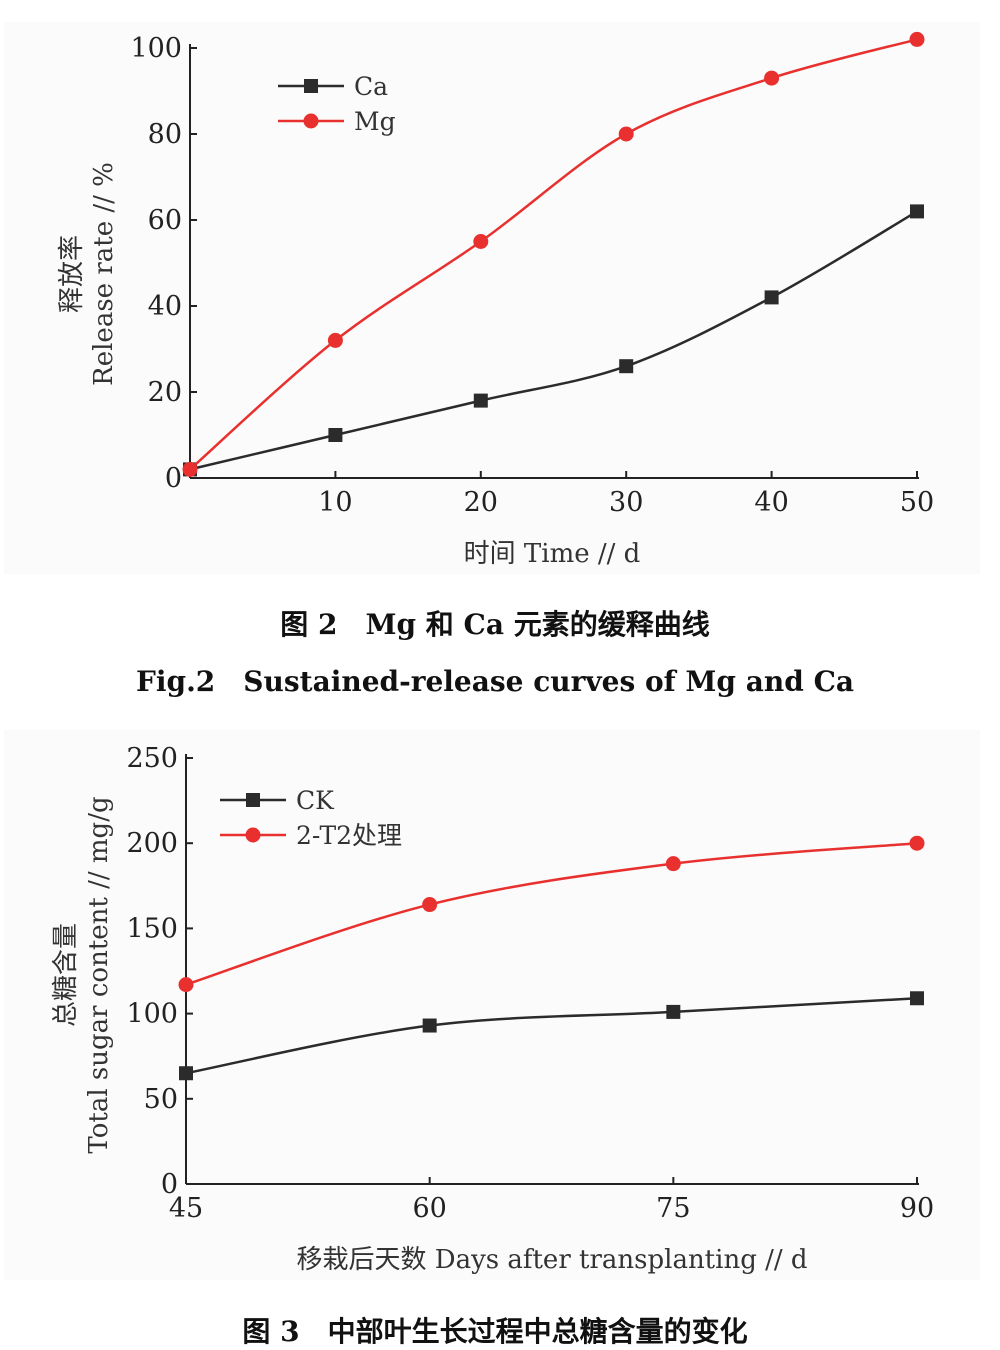 The height and width of the screenshot is (1350, 1000). Describe the element at coordinates (72, 274) in the screenshot. I see `y-axis-label-zh: 释放率` at that location.